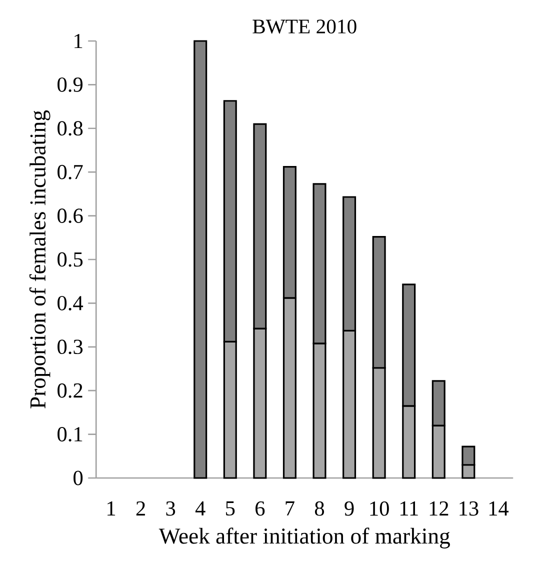 The width and height of the screenshot is (540, 573). Describe the element at coordinates (469, 508) in the screenshot. I see `x-tick-label: 13` at that location.